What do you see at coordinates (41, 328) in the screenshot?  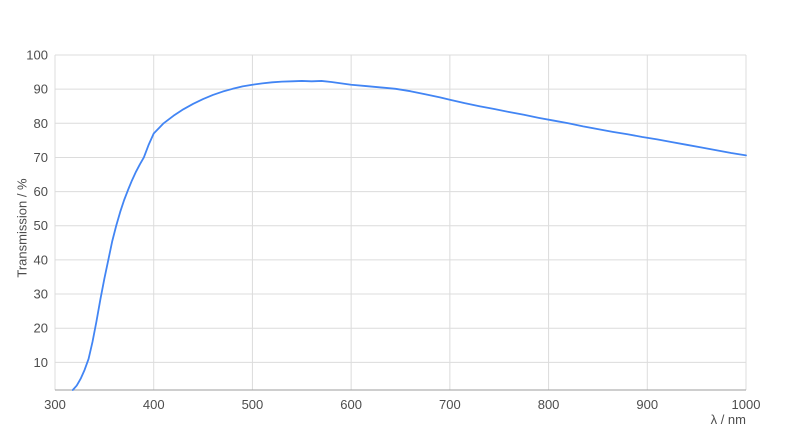 I see `y-tick-label: 20` at bounding box center [41, 328].